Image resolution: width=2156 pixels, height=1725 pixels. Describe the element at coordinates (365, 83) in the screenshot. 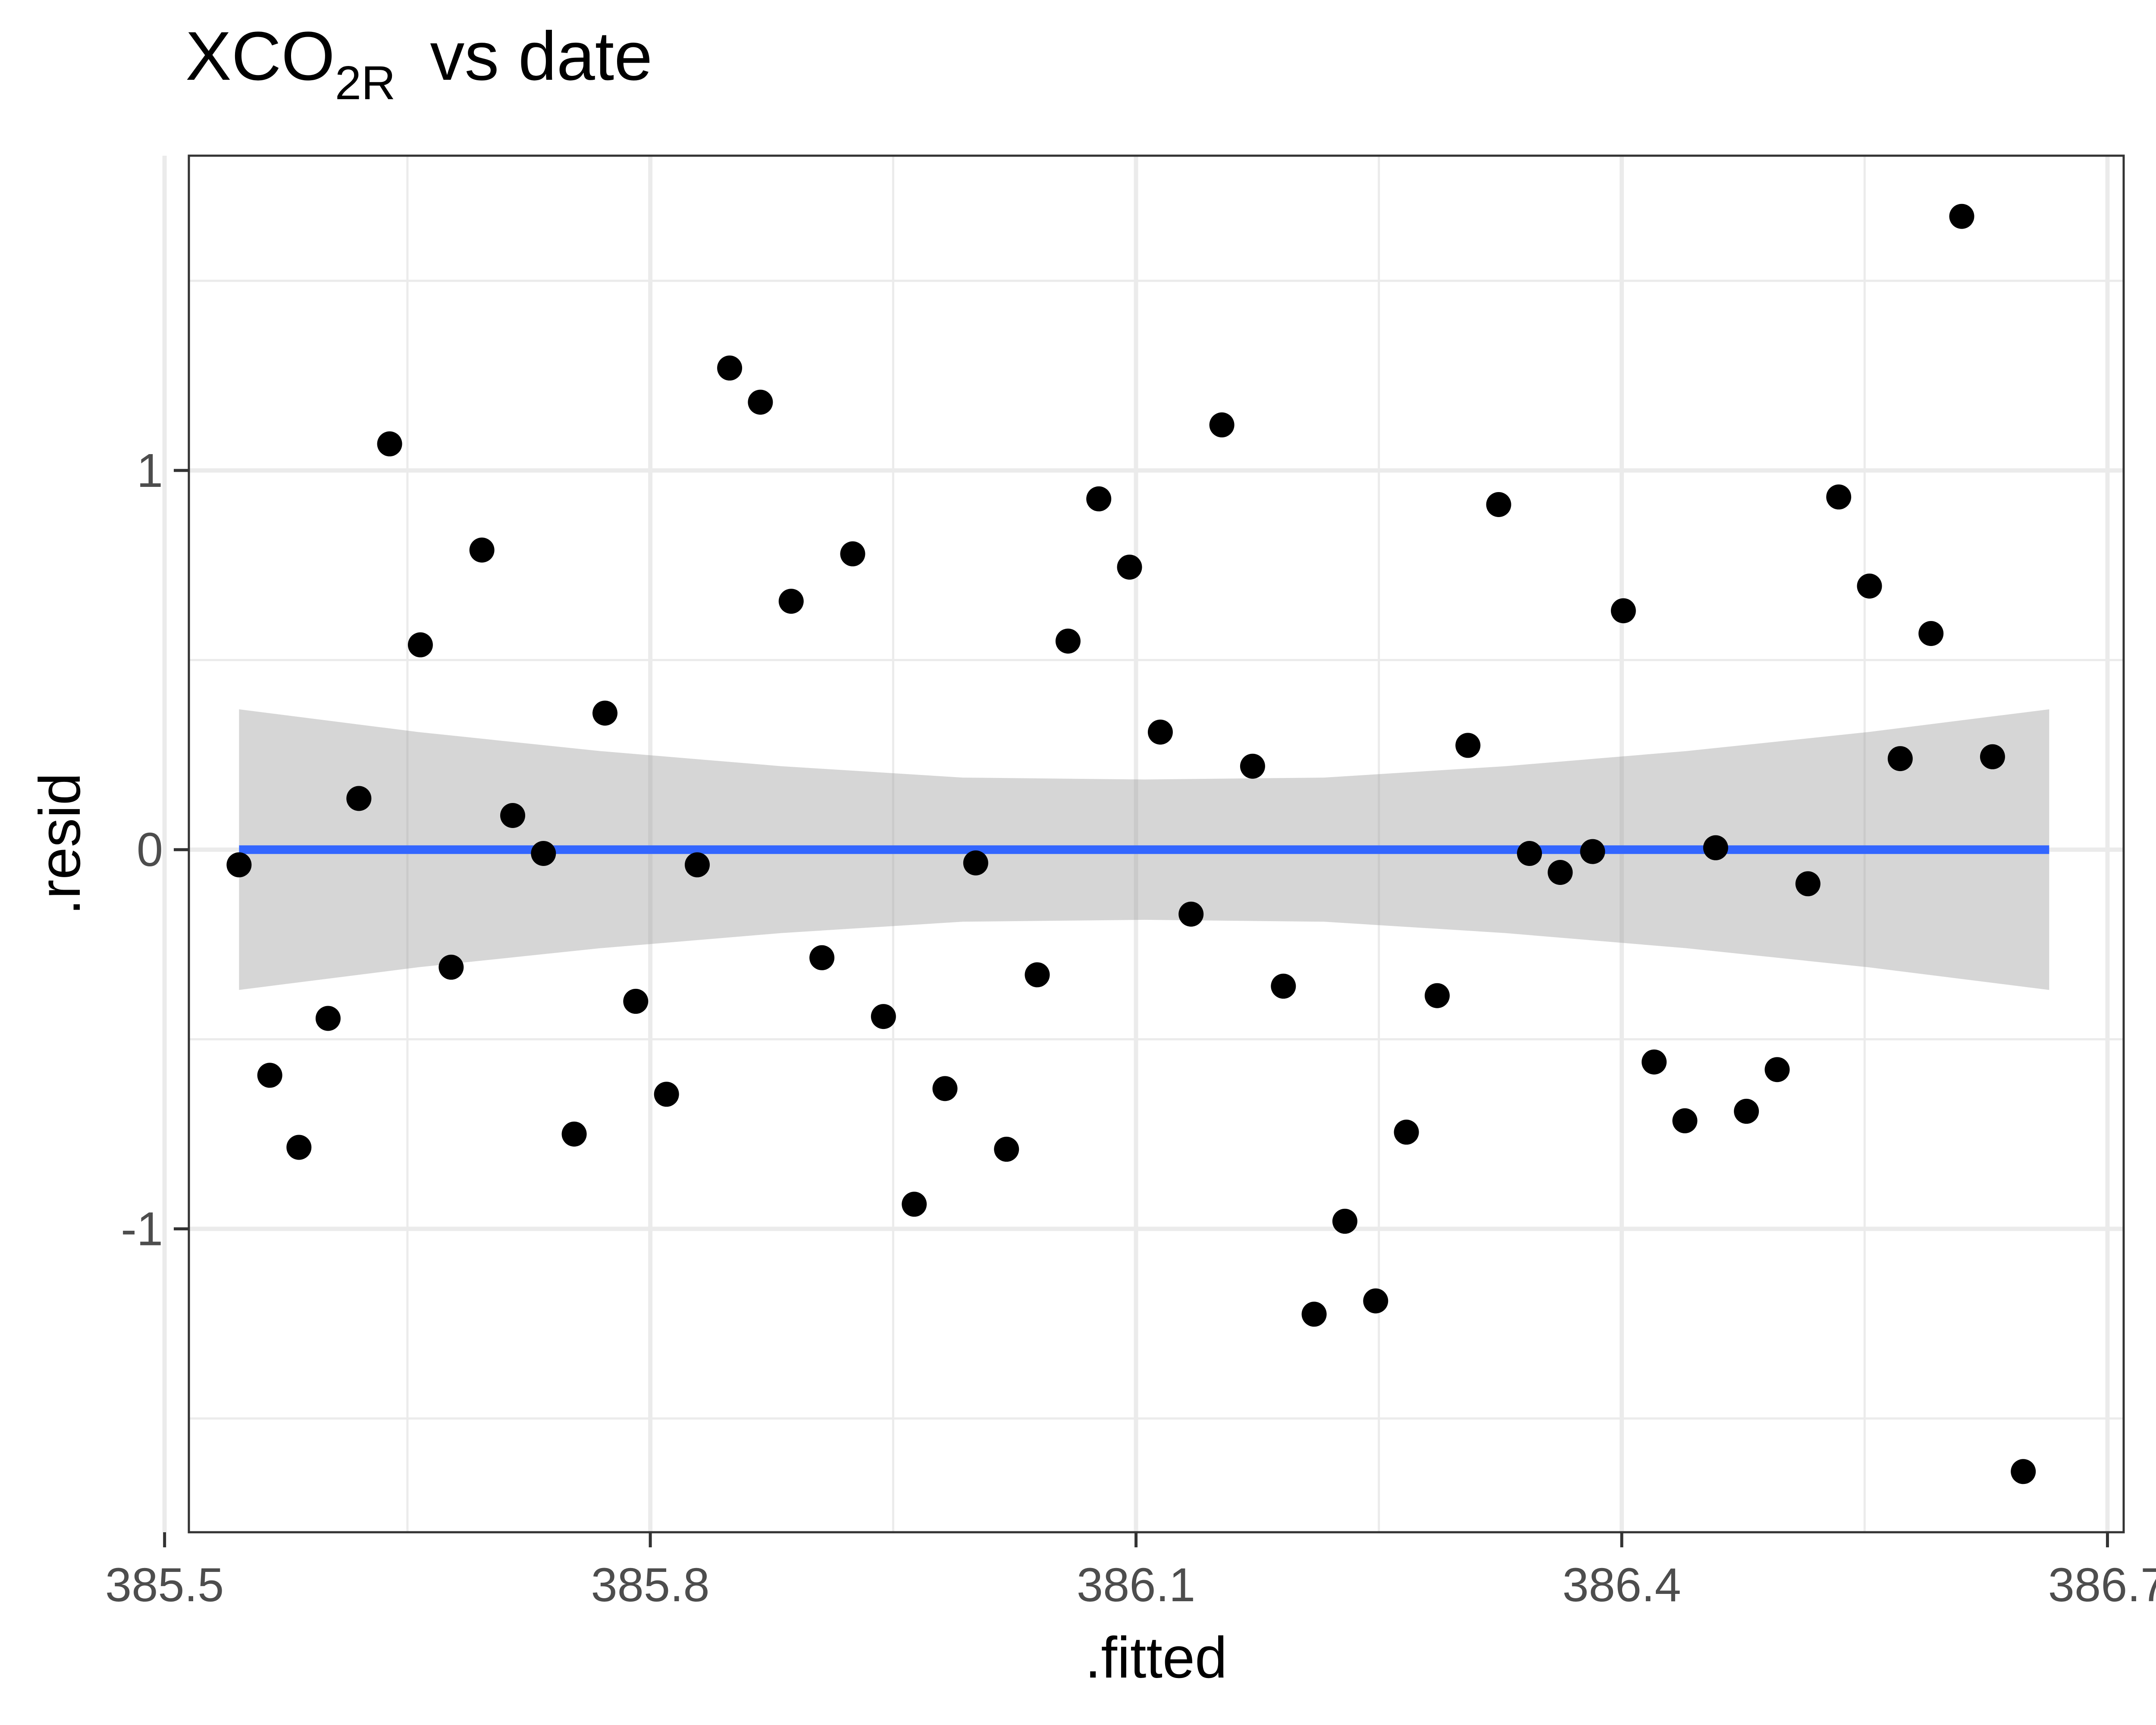

I see `chart-title-subscript: 2R` at that location.